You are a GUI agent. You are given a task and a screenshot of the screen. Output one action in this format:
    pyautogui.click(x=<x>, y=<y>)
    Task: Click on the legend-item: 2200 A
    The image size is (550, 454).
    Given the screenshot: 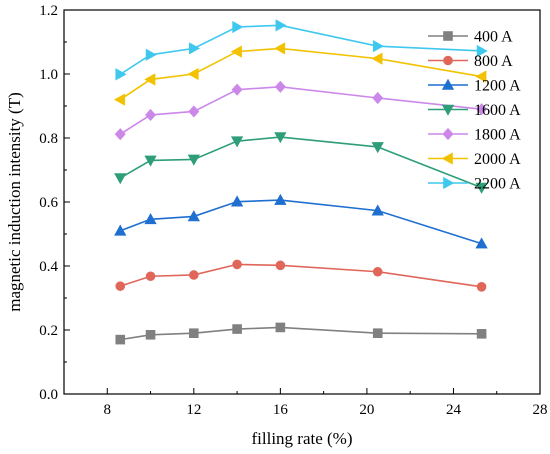 What is the action you would take?
    pyautogui.click(x=474, y=184)
    